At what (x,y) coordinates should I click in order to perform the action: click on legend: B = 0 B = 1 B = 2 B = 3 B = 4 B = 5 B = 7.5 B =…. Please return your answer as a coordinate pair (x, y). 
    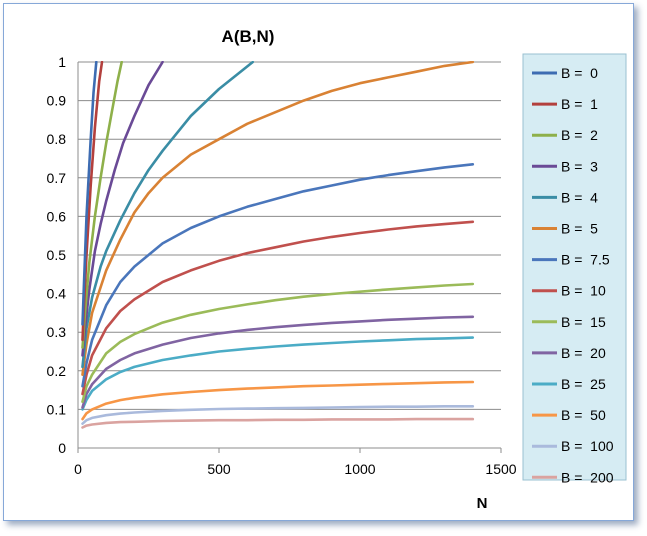
    Looking at the image, I should click on (574, 269).